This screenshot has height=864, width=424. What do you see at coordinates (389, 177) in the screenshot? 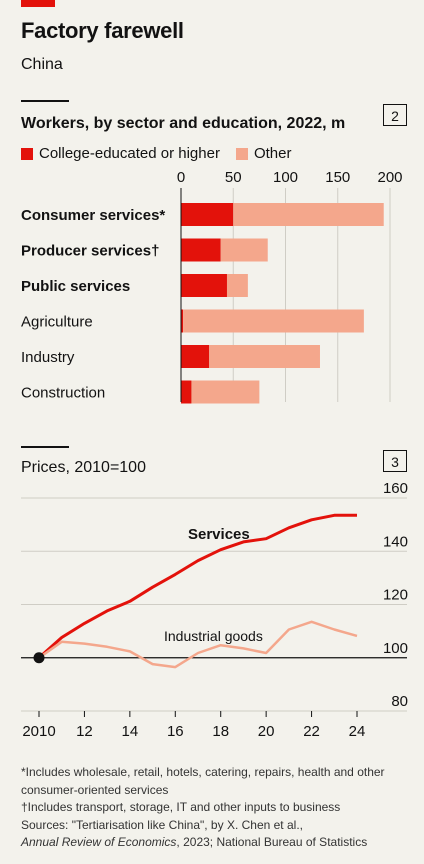
I see `x-tick-label: 200` at bounding box center [389, 177].